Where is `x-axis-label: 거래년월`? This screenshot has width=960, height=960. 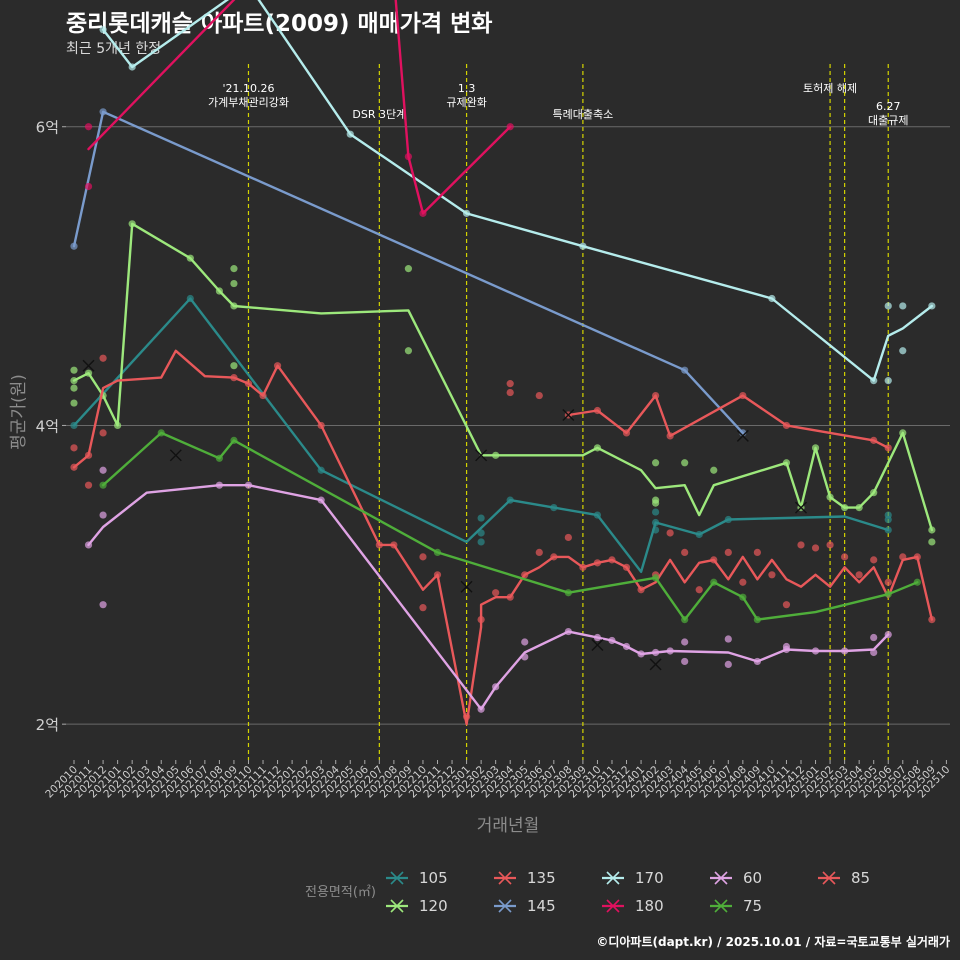 x-axis-label: 거래년월 is located at coordinates (508, 826).